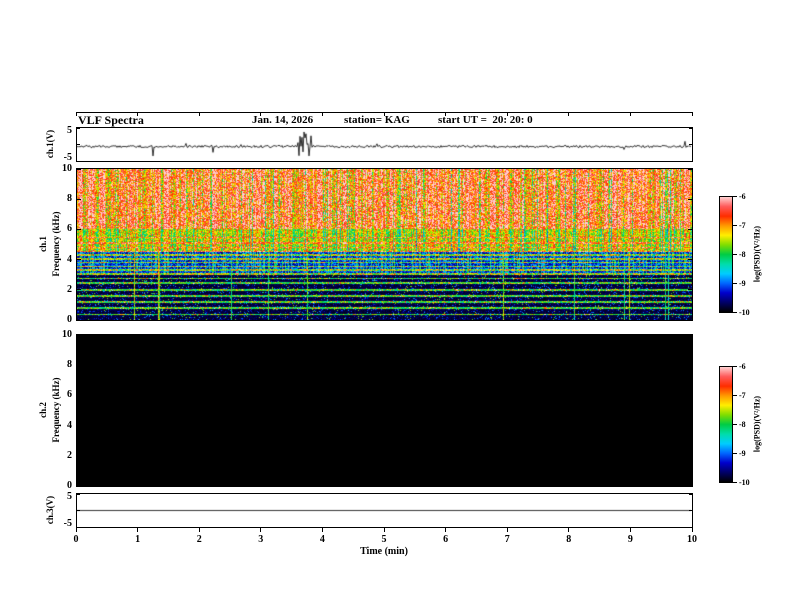 This screenshot has height=612, width=792. I want to click on tick-label: 1, so click(138, 539).